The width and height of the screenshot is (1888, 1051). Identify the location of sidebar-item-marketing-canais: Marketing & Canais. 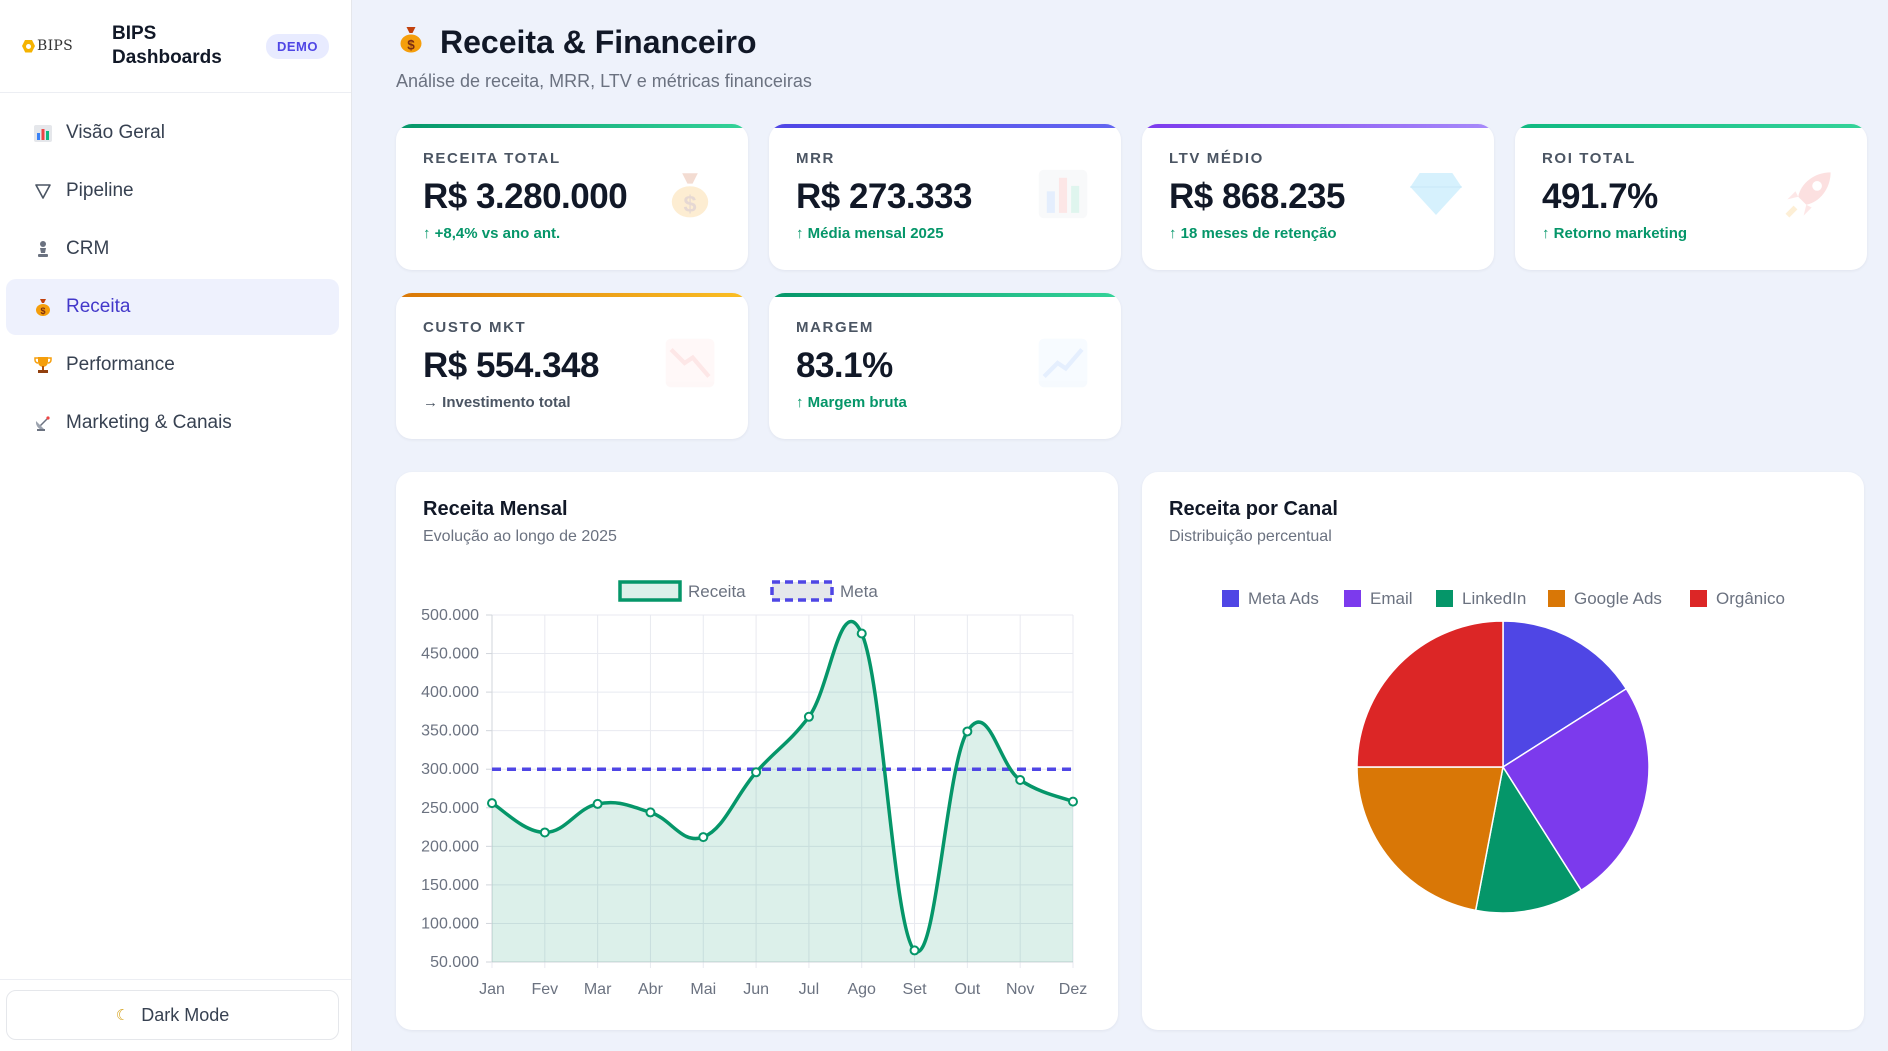
(172, 423).